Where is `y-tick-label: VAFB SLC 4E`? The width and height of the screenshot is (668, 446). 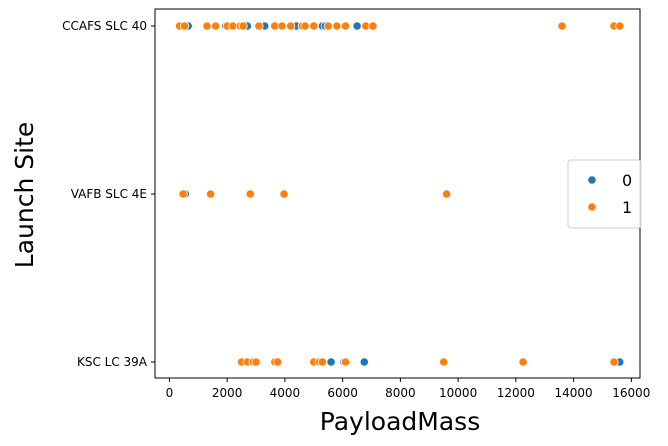 y-tick-label: VAFB SLC 4E is located at coordinates (109, 194).